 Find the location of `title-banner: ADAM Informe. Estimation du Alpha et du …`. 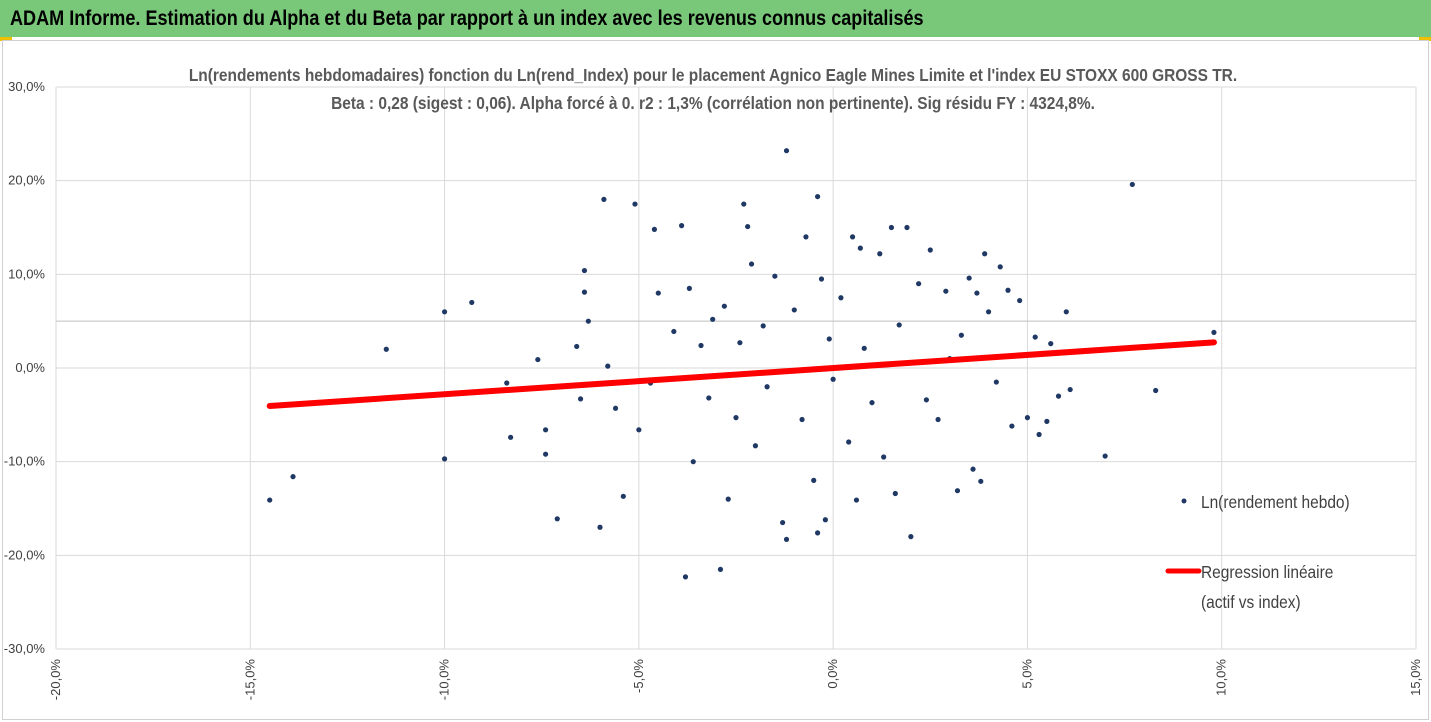

title-banner: ADAM Informe. Estimation du Alpha et du … is located at coordinates (715, 18).